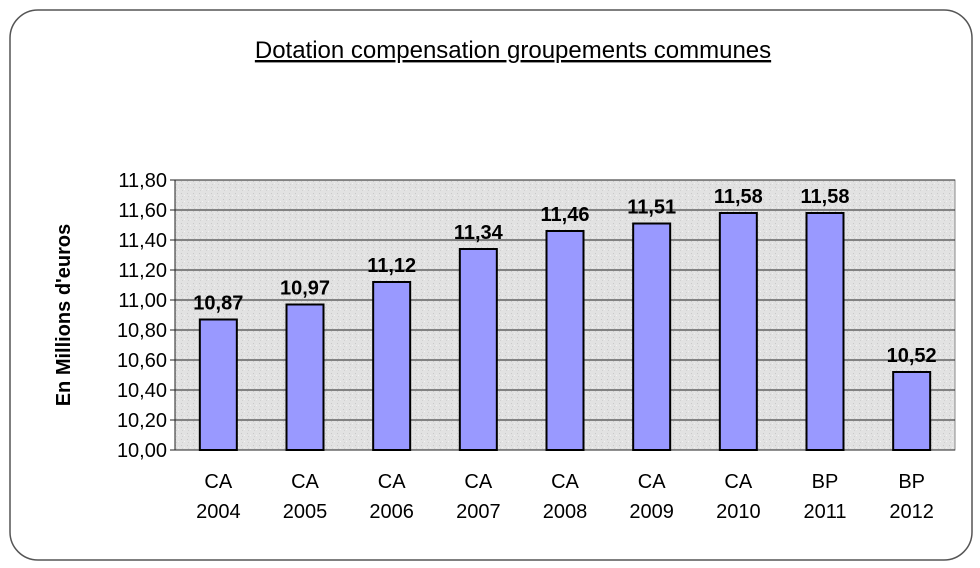  What do you see at coordinates (305, 497) in the screenshot?
I see `x-tick-label: CA 2005` at bounding box center [305, 497].